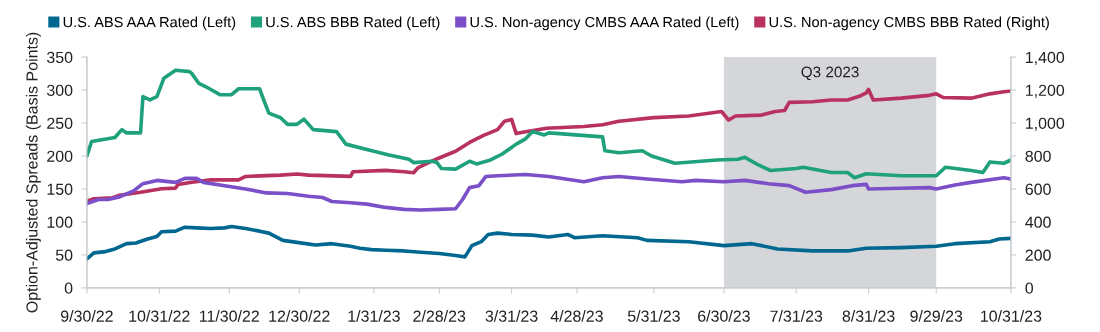 The width and height of the screenshot is (1100, 332). What do you see at coordinates (604, 23) in the screenshot?
I see `legend-label: U.S. Non-agency CMBS AAA Rated (Left)` at bounding box center [604, 23].